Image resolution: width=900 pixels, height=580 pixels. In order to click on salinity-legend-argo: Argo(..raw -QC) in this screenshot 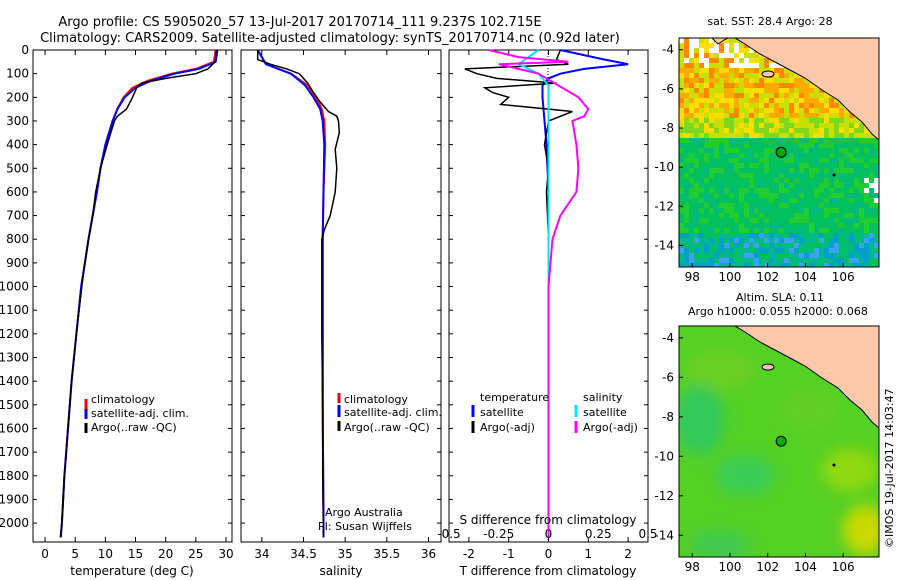, I will do `click(387, 427)`.